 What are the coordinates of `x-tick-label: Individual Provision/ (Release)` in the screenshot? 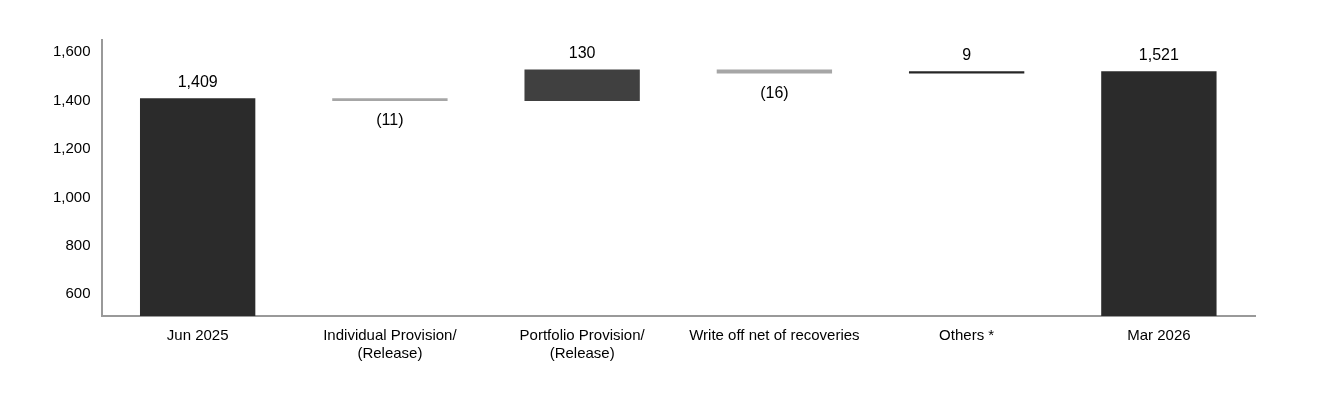 It's located at (390, 344).